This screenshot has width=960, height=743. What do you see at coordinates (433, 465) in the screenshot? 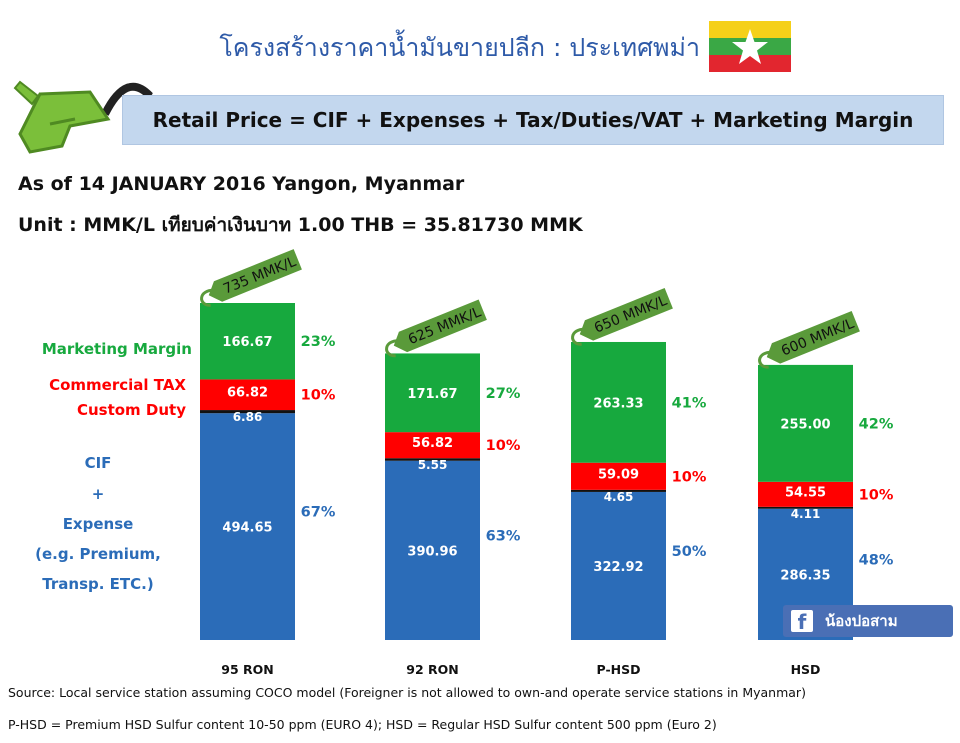
I see `bar-value-label-duty: 5.55` at bounding box center [433, 465].